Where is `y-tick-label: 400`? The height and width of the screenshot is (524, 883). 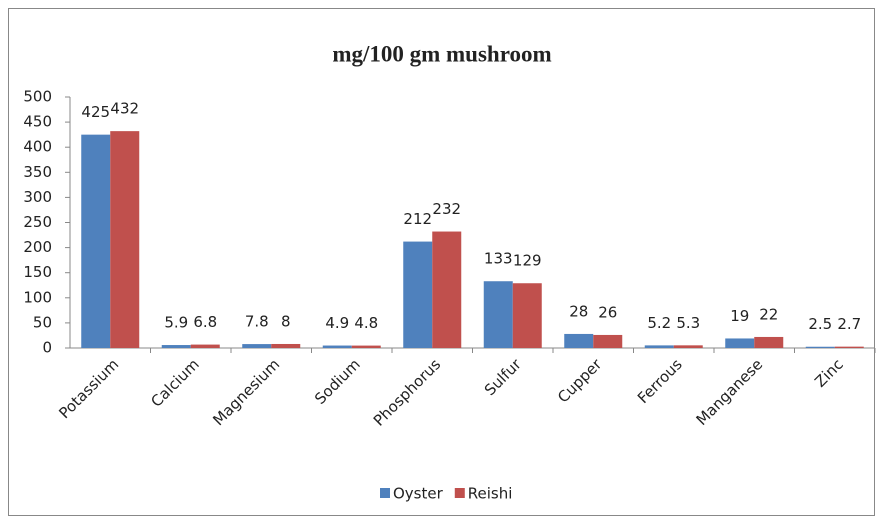
y-tick-label: 400 is located at coordinates (37, 147).